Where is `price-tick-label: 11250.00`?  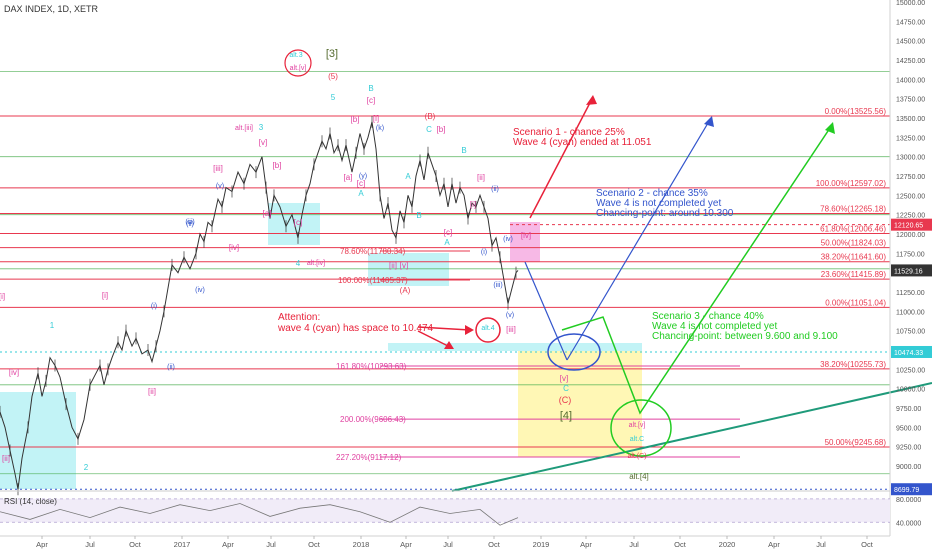
price-tick-label: 11250.00 is located at coordinates (910, 293).